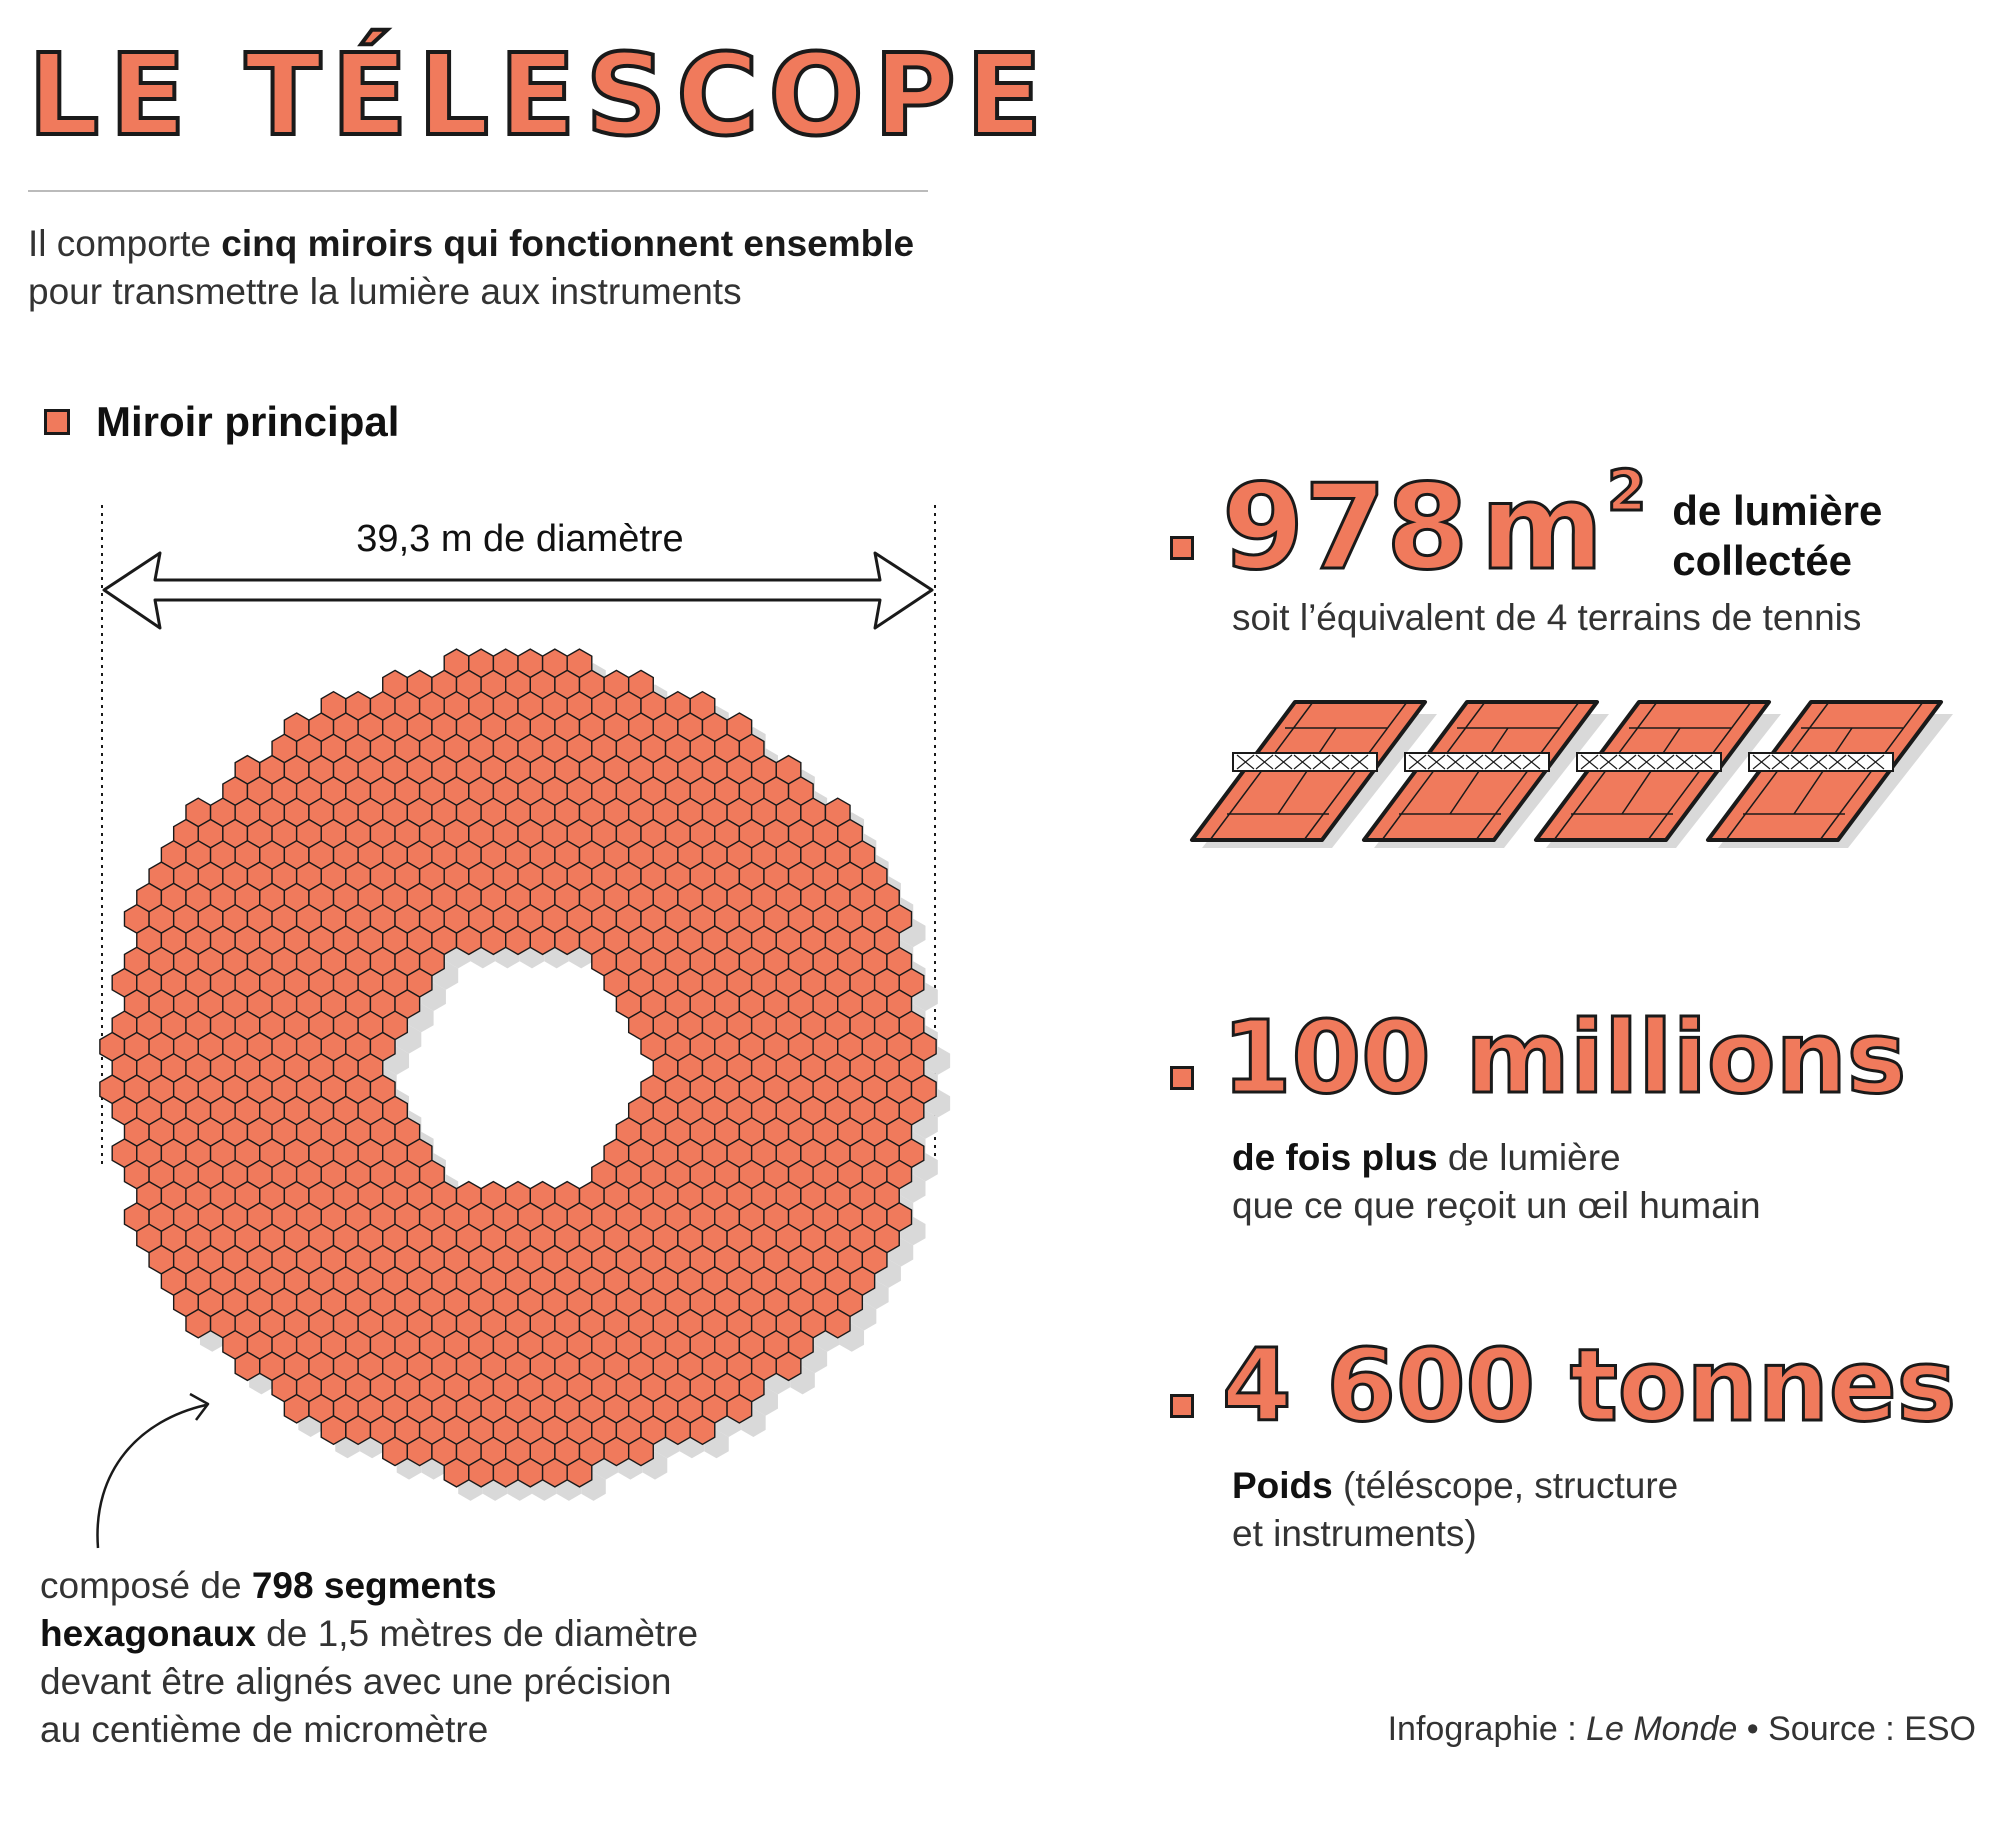 The height and width of the screenshot is (1825, 2000). Describe the element at coordinates (1542, 527) in the screenshot. I see `area-unit: m` at that location.